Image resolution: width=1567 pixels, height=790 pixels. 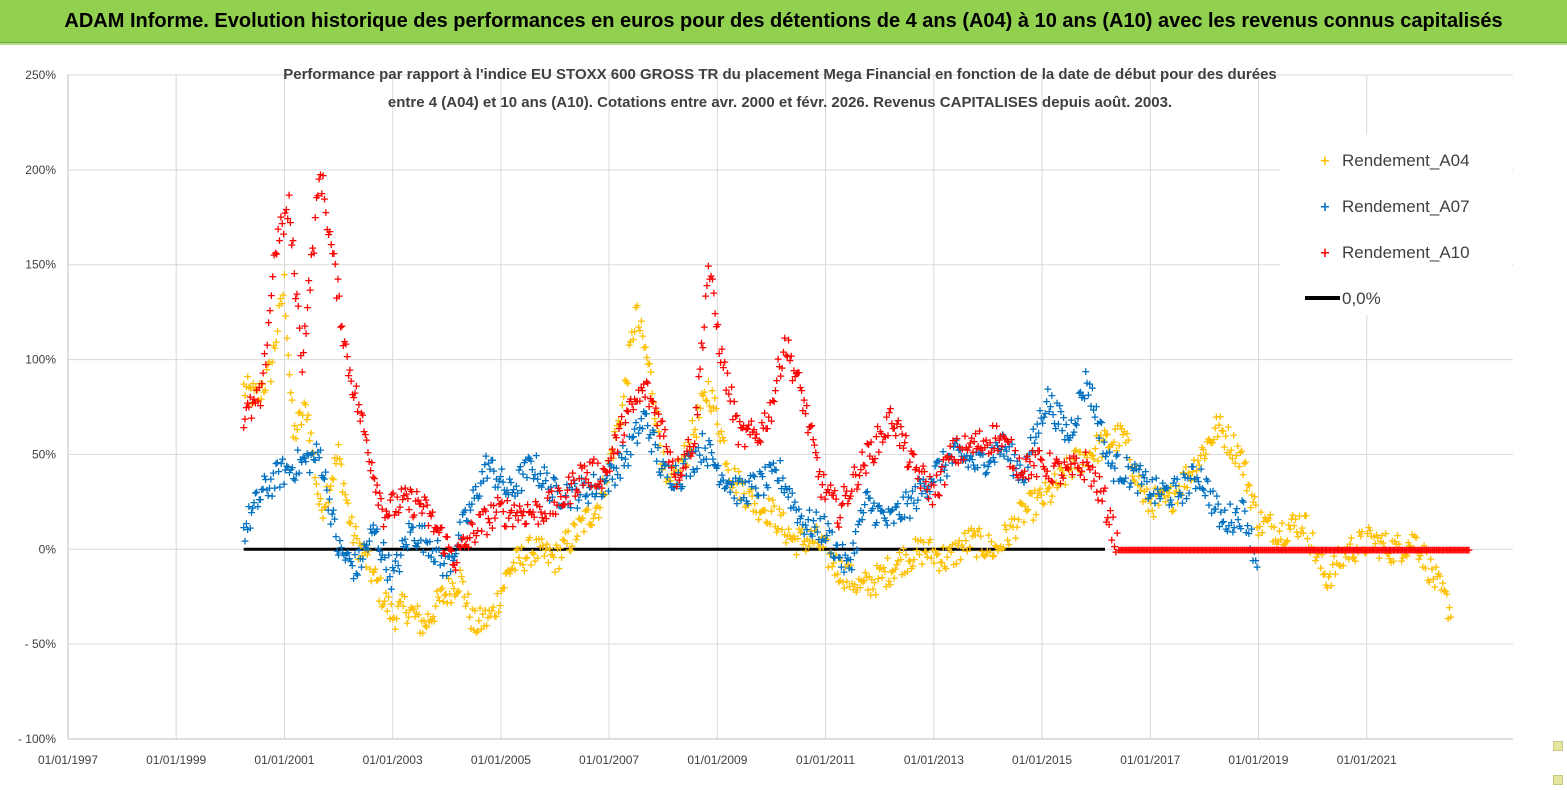 I want to click on resize-handle, so click(x=1558, y=746).